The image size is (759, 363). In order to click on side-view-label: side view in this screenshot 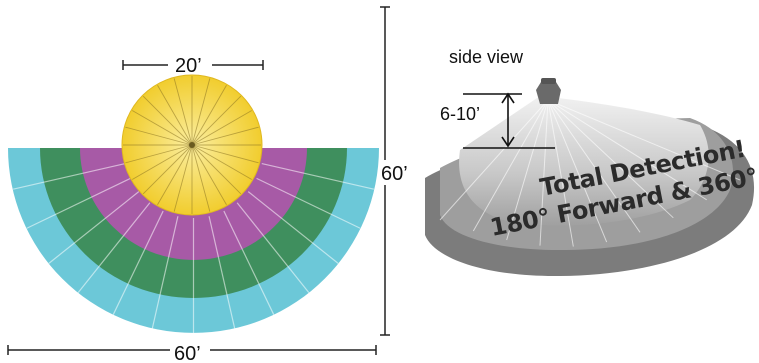, I will do `click(486, 57)`.